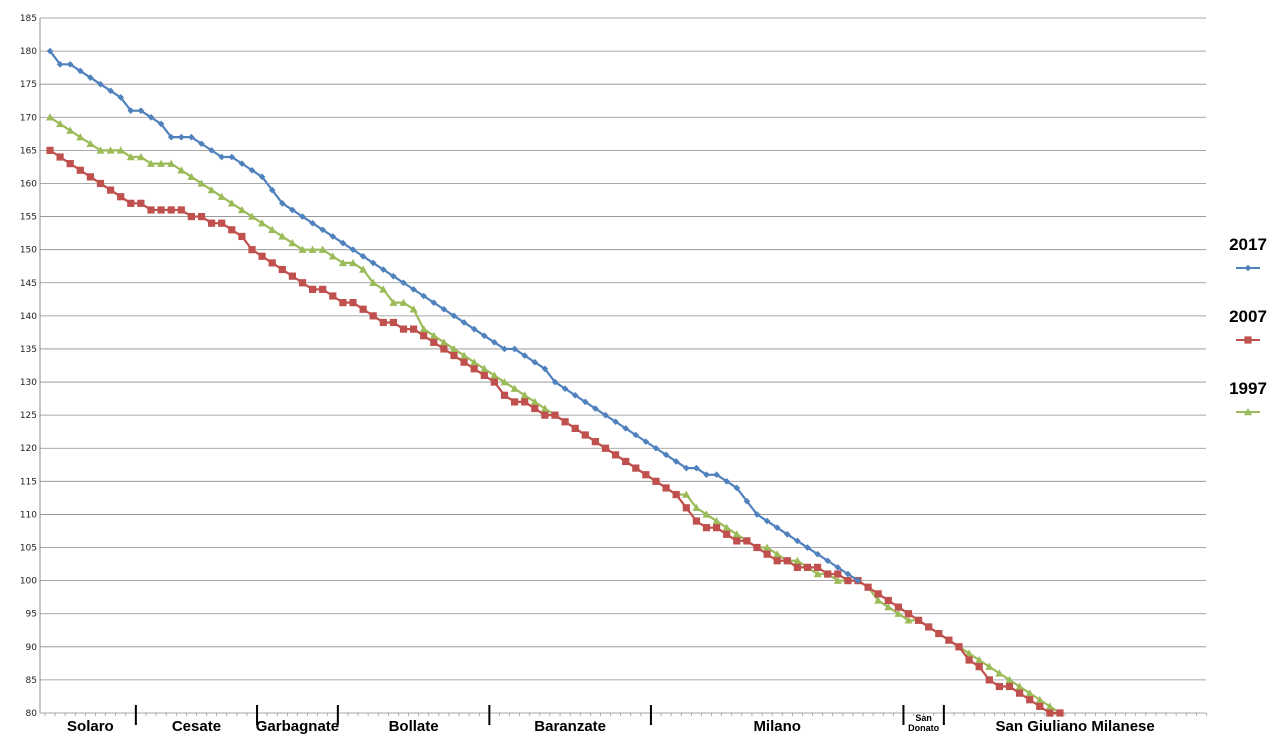 This screenshot has width=1286, height=736. I want to click on category-label: Baranzate, so click(570, 726).